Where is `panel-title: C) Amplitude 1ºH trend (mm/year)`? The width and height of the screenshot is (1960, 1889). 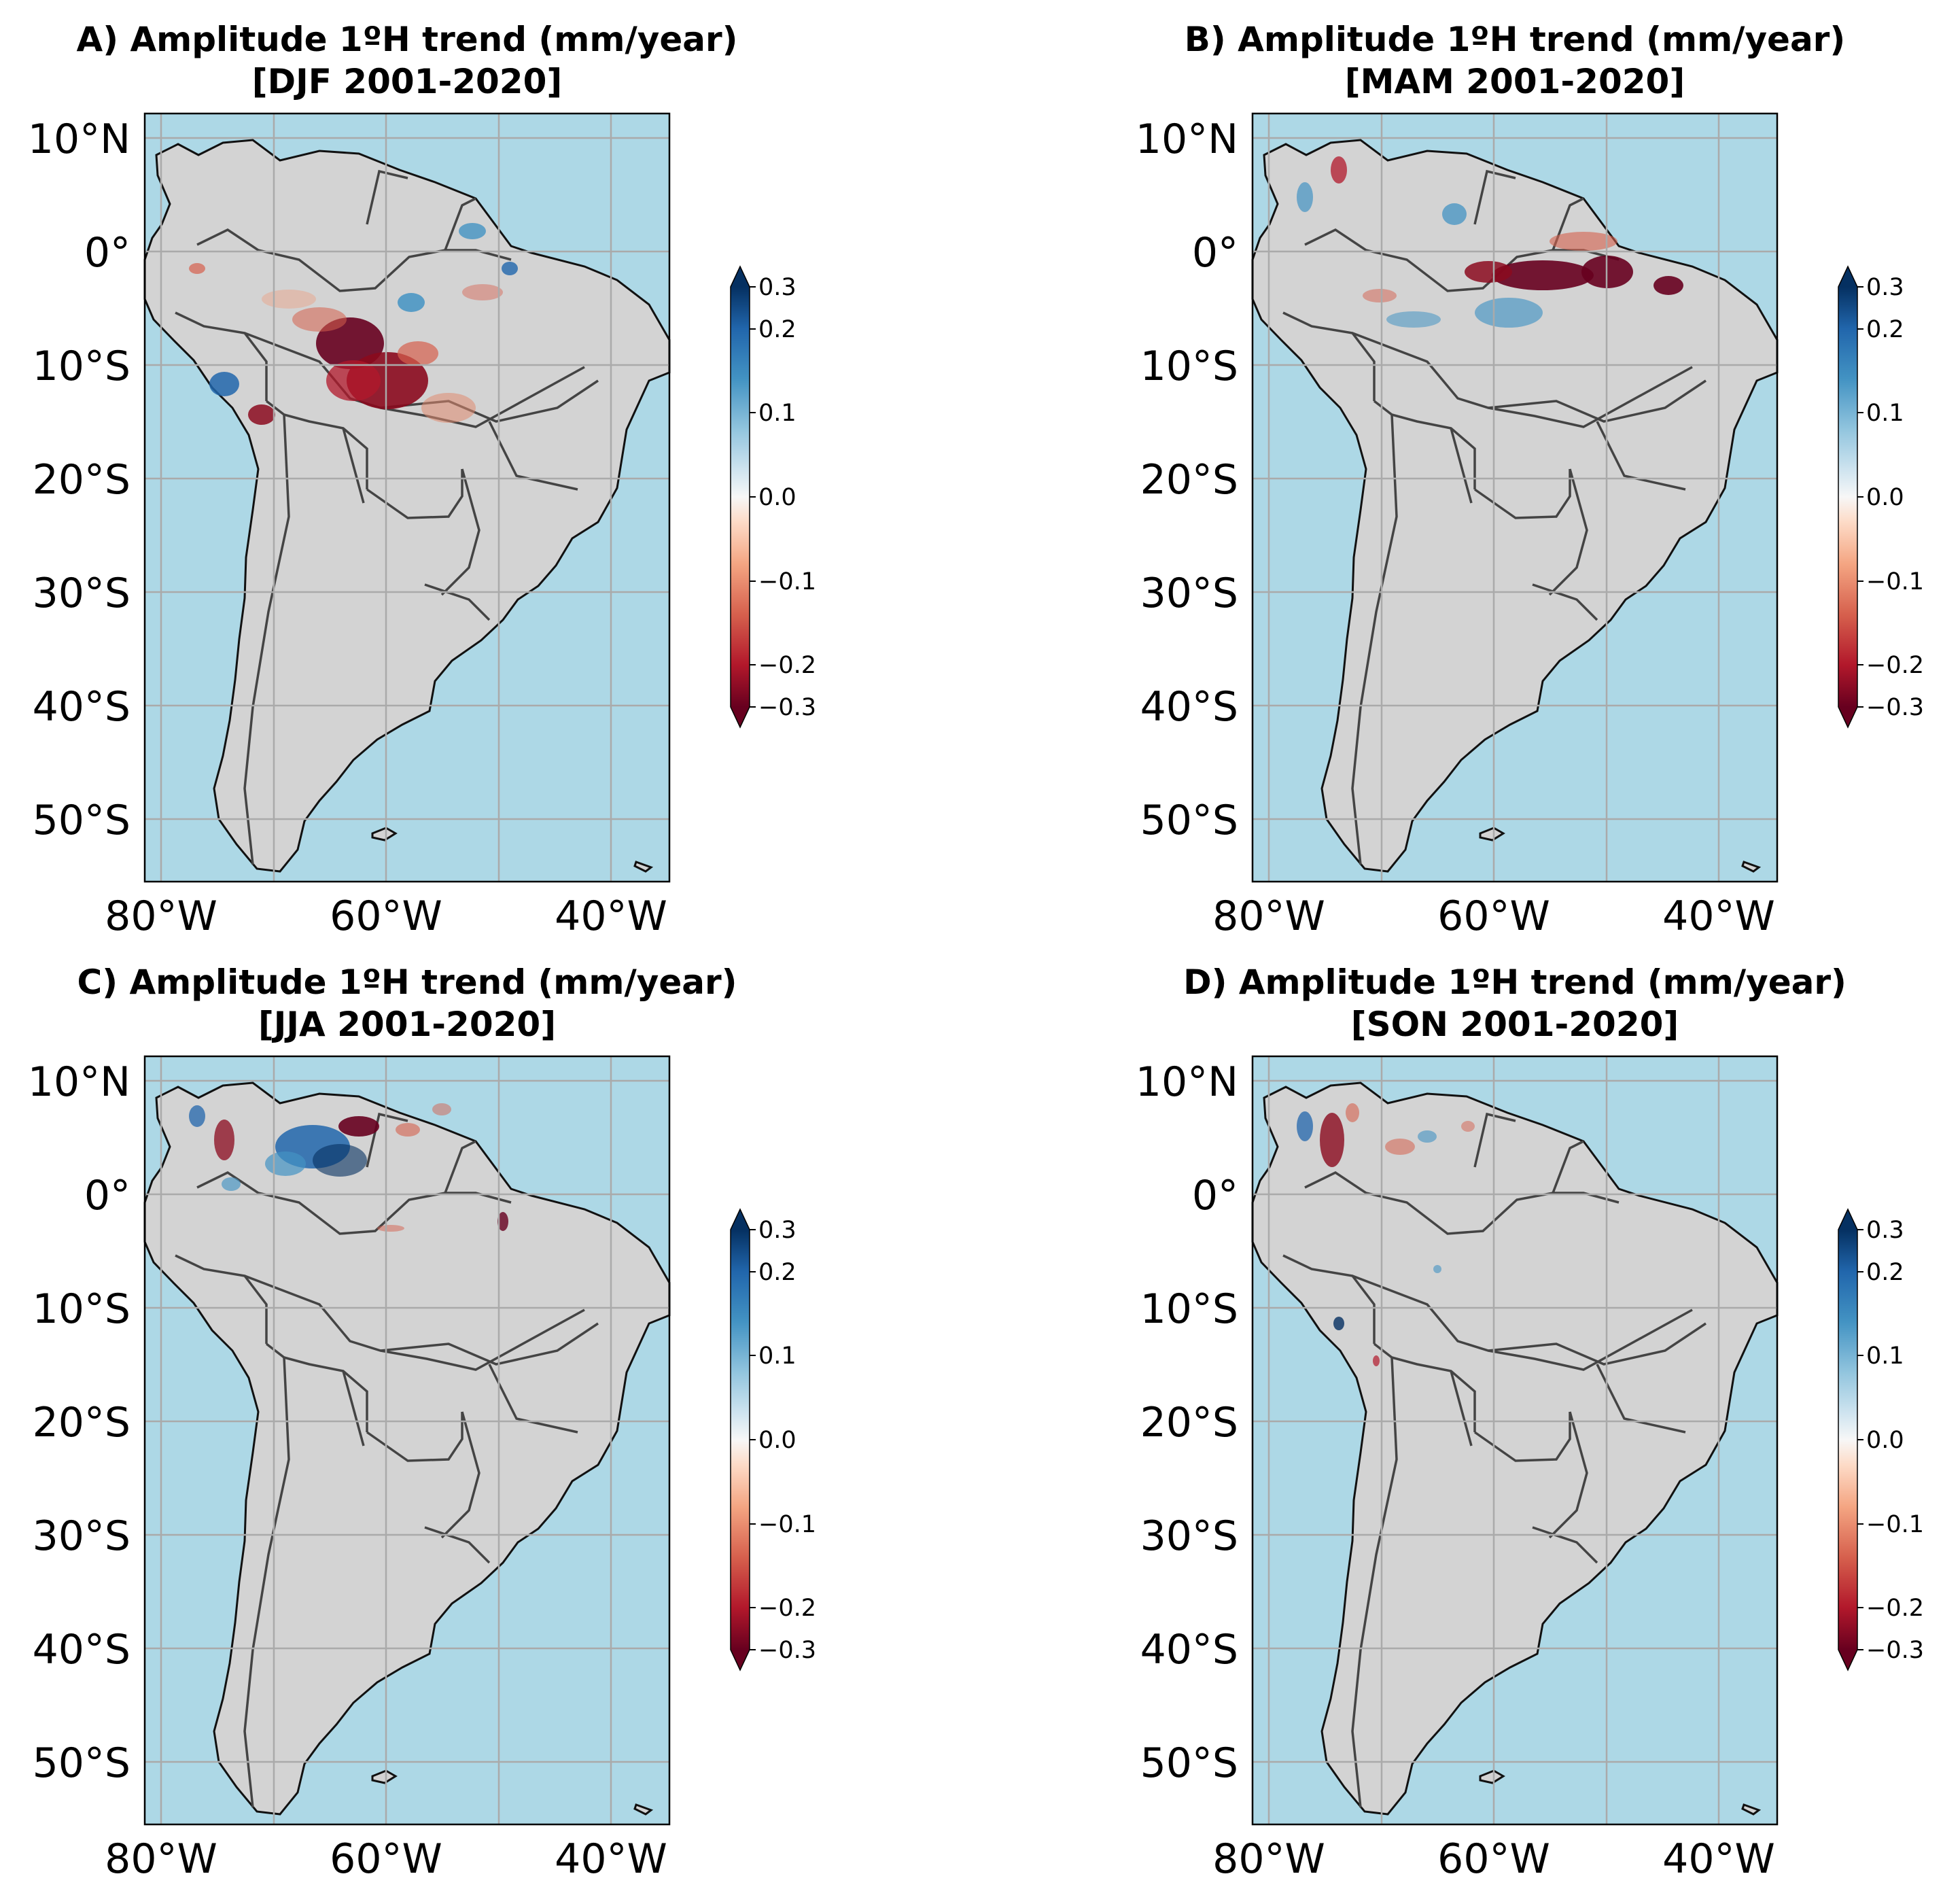 panel-title: C) Amplitude 1ºH trend (mm/year) is located at coordinates (407, 982).